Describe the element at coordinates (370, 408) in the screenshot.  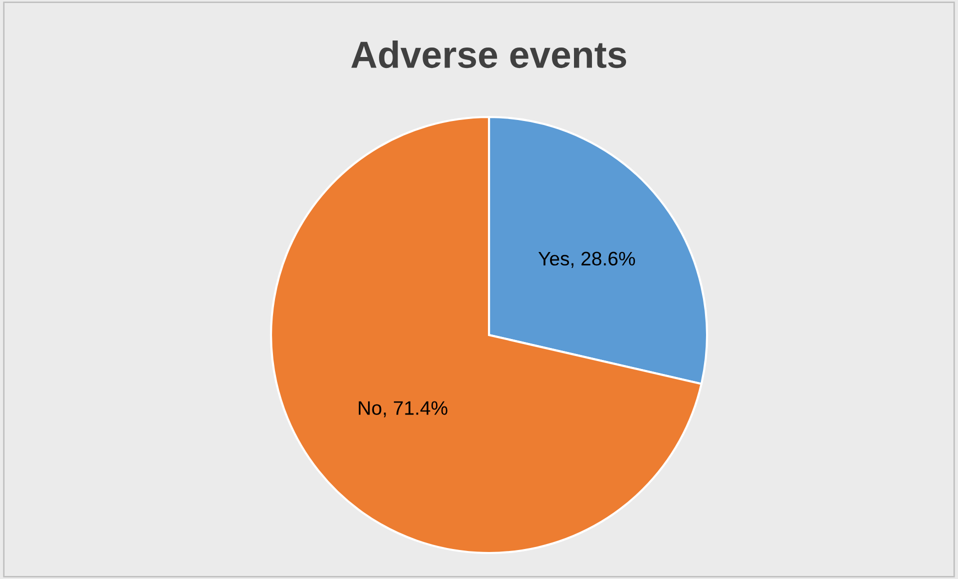
I see `slice-label: No` at that location.